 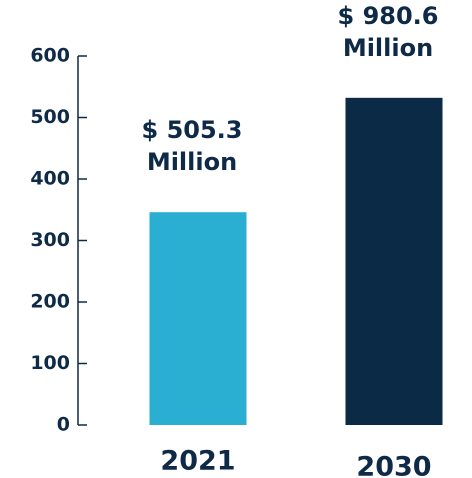 What do you see at coordinates (393, 465) in the screenshot?
I see `x-tick-label: 2030` at bounding box center [393, 465].